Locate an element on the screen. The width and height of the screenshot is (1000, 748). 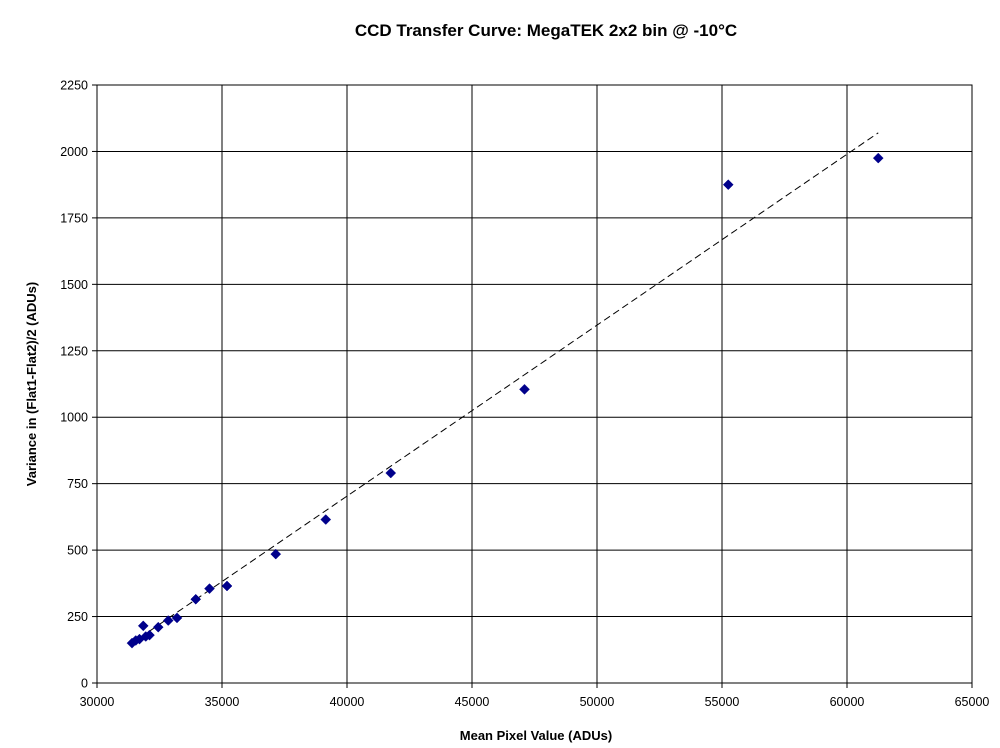
y-tick-label: 500 is located at coordinates (77, 551).